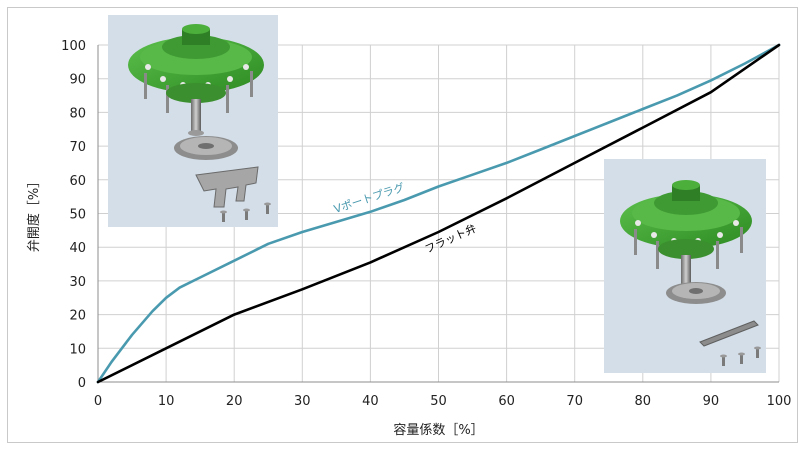 This screenshot has height=450, width=807. I want to click on x-tick-label: 0, so click(98, 401).